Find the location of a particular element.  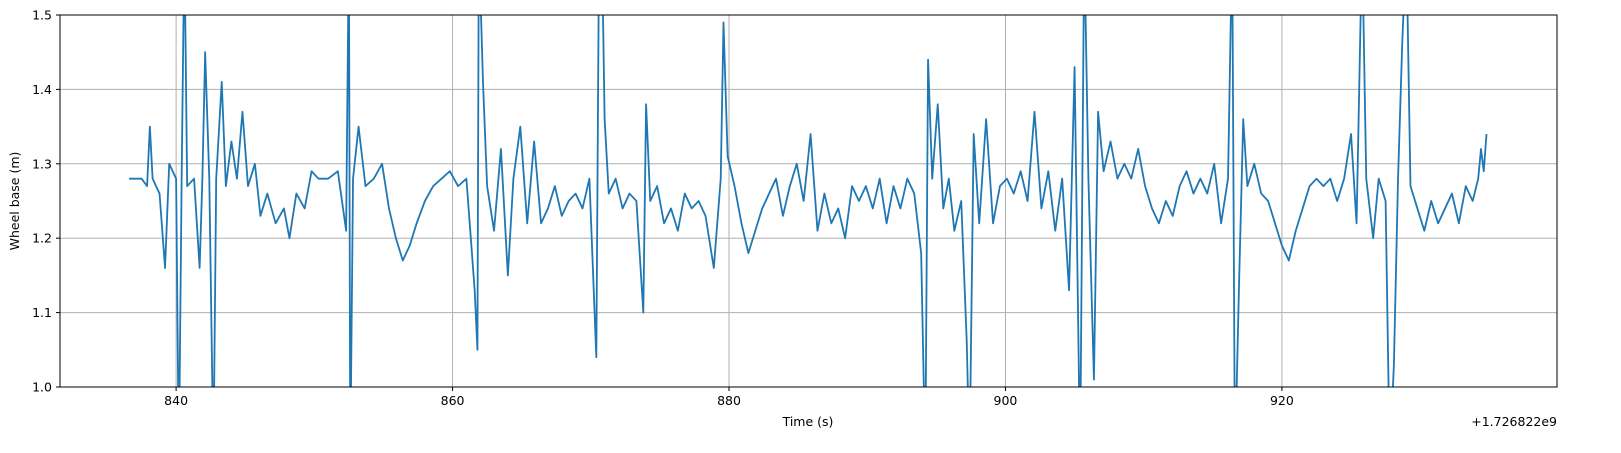

y-tick-label: 1.4 is located at coordinates (42, 89).